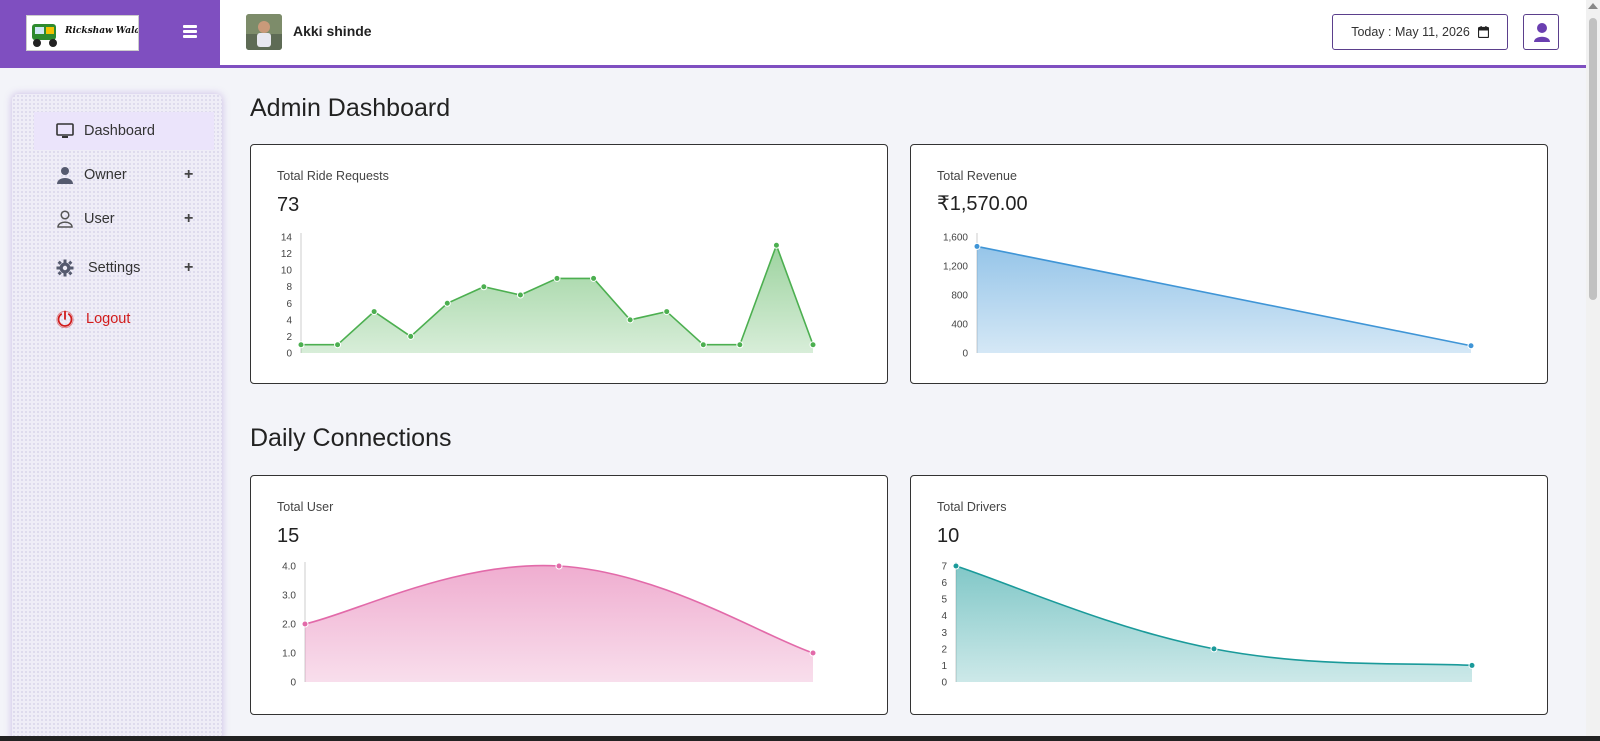 The image size is (1600, 741). Describe the element at coordinates (124, 175) in the screenshot. I see `sidebar-item-owner: Owner +` at that location.